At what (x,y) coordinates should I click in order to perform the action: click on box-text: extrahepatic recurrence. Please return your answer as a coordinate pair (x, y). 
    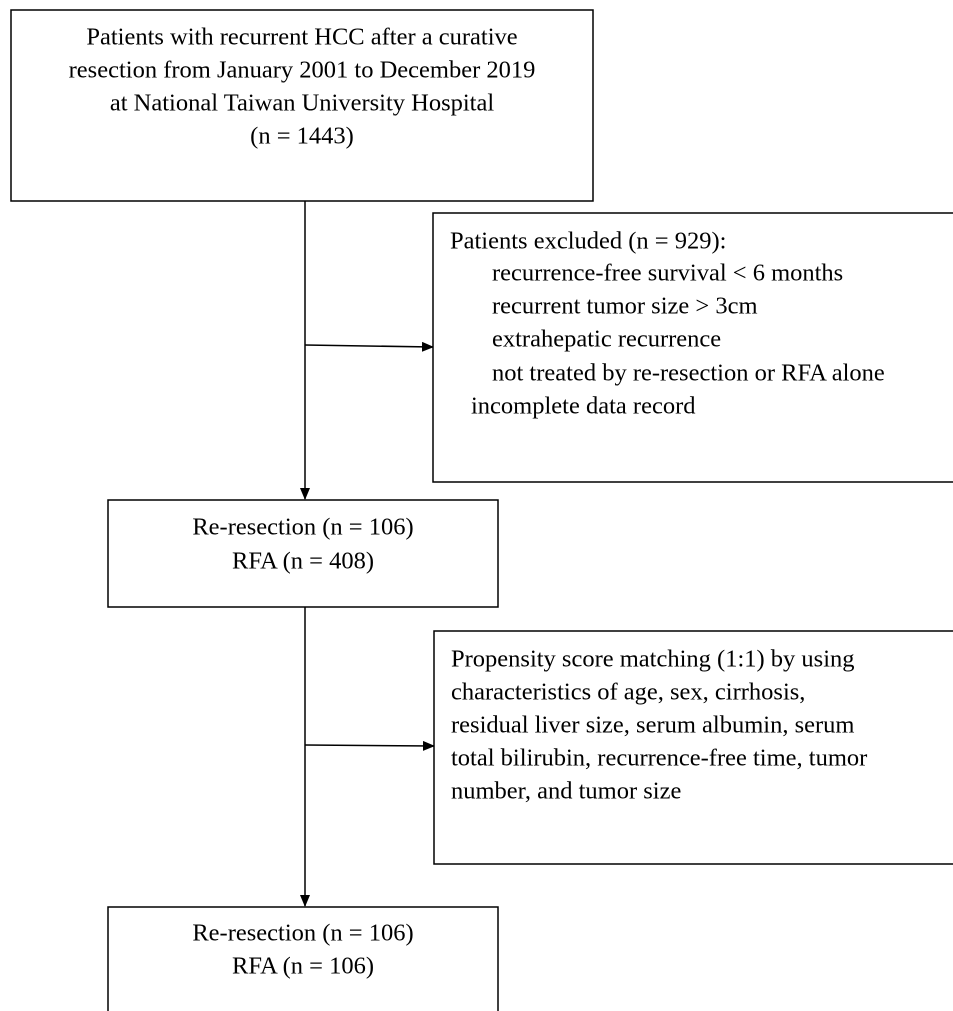
    Looking at the image, I should click on (606, 339).